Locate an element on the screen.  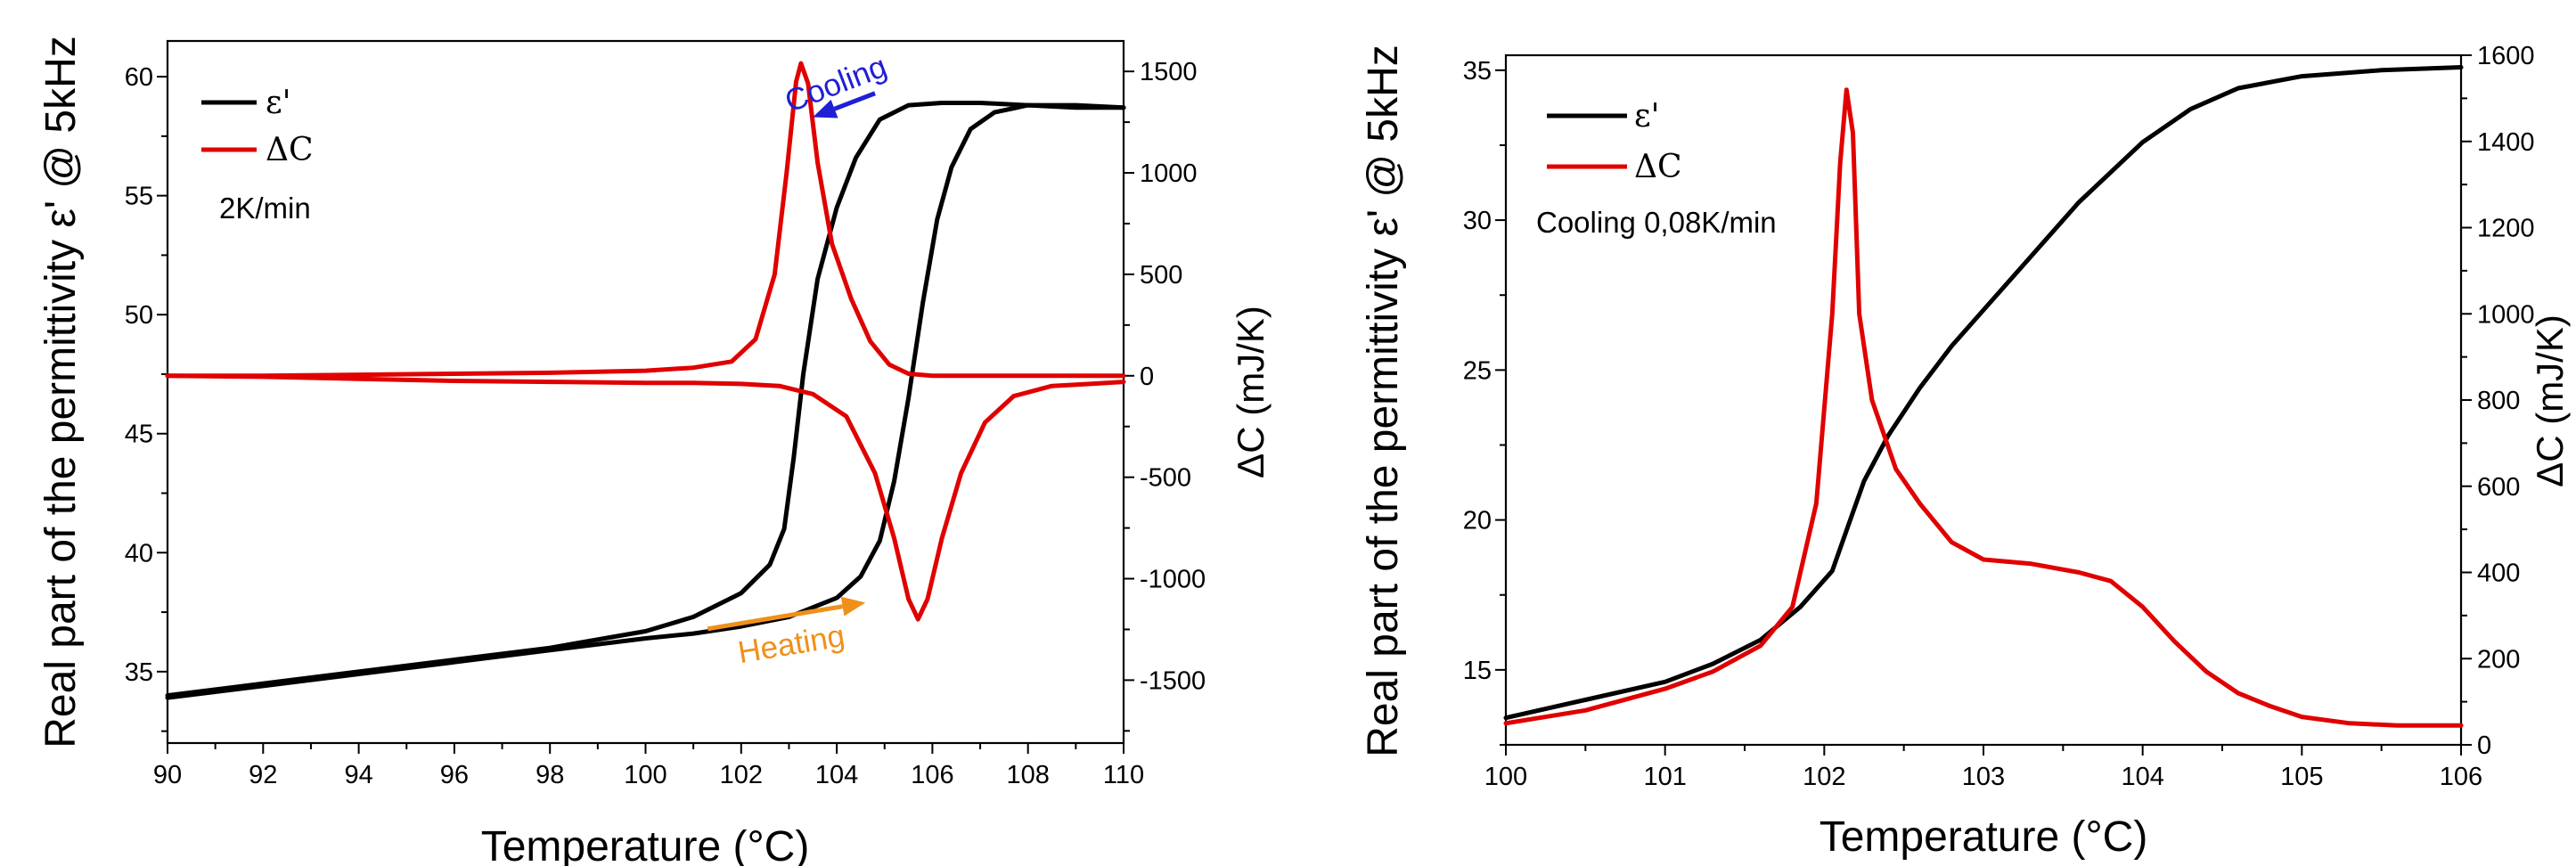
x-tick-label: 108 is located at coordinates (1028, 775).